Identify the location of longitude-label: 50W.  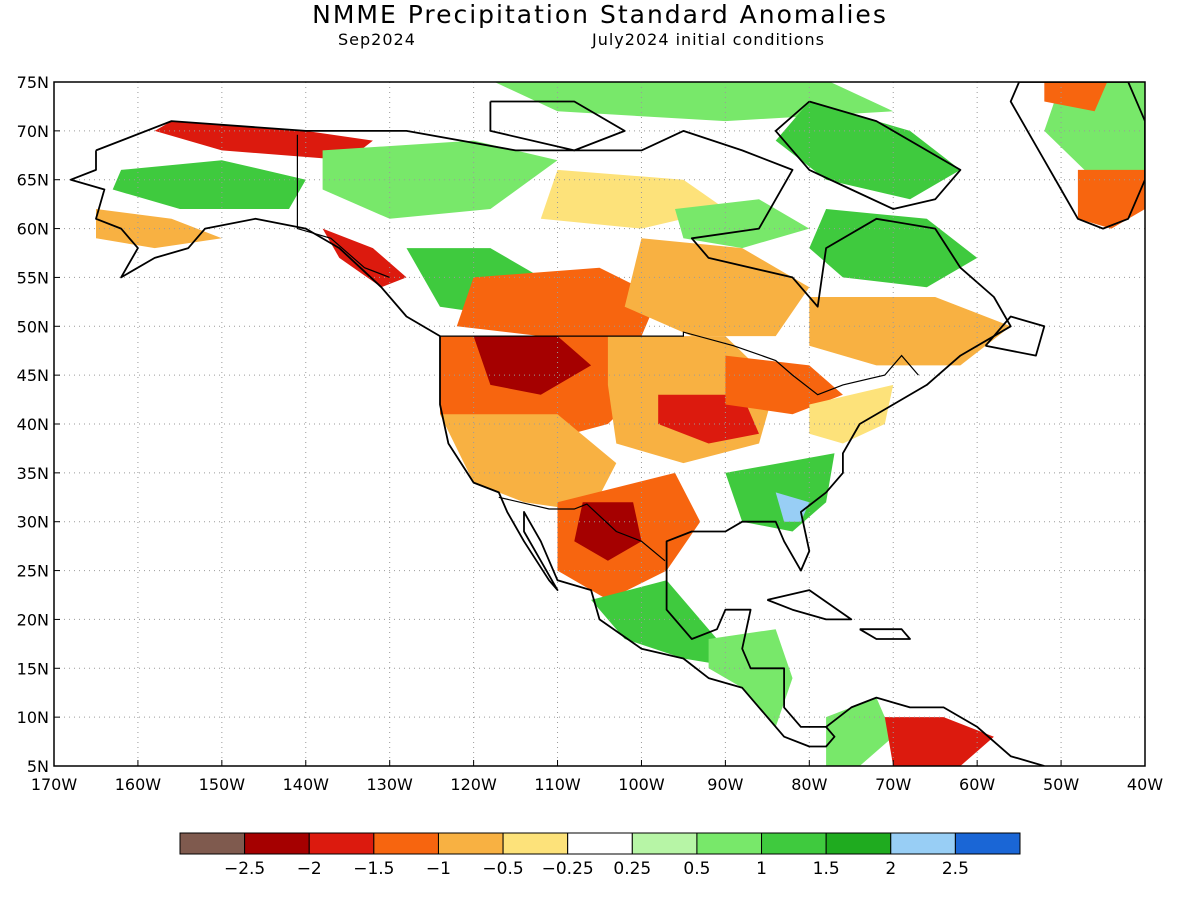
(1061, 784).